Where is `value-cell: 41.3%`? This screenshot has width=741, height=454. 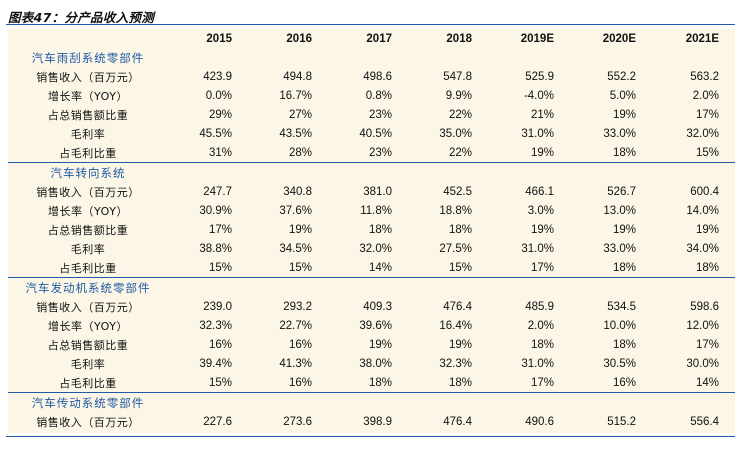
value-cell: 41.3% is located at coordinates (295, 363).